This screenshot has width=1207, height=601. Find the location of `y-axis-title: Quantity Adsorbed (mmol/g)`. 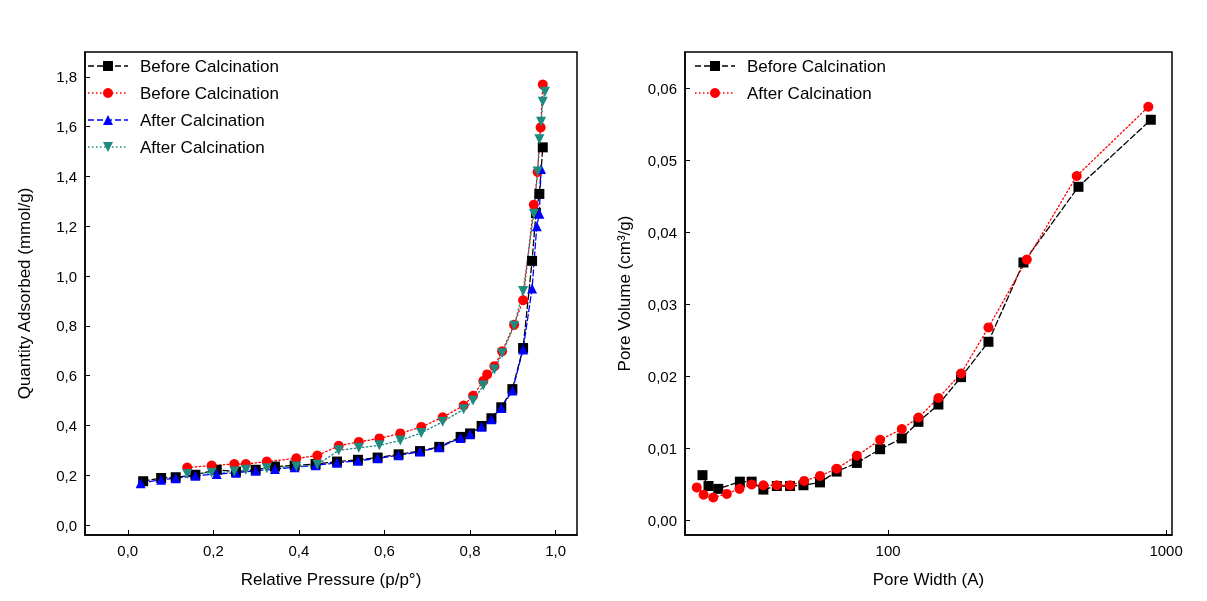

y-axis-title: Quantity Adsorbed (mmol/g) is located at coordinates (24, 293).